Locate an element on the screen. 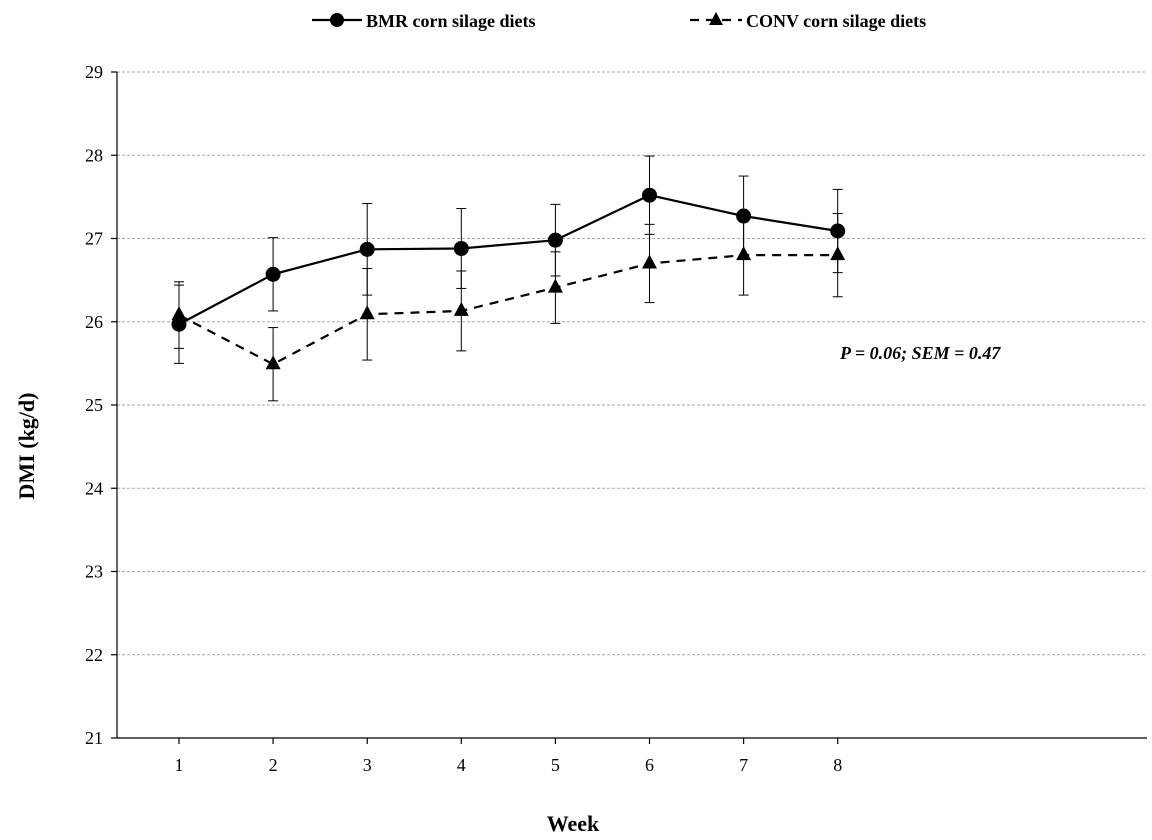 This screenshot has height=840, width=1152. series-line-conv is located at coordinates (508, 310).